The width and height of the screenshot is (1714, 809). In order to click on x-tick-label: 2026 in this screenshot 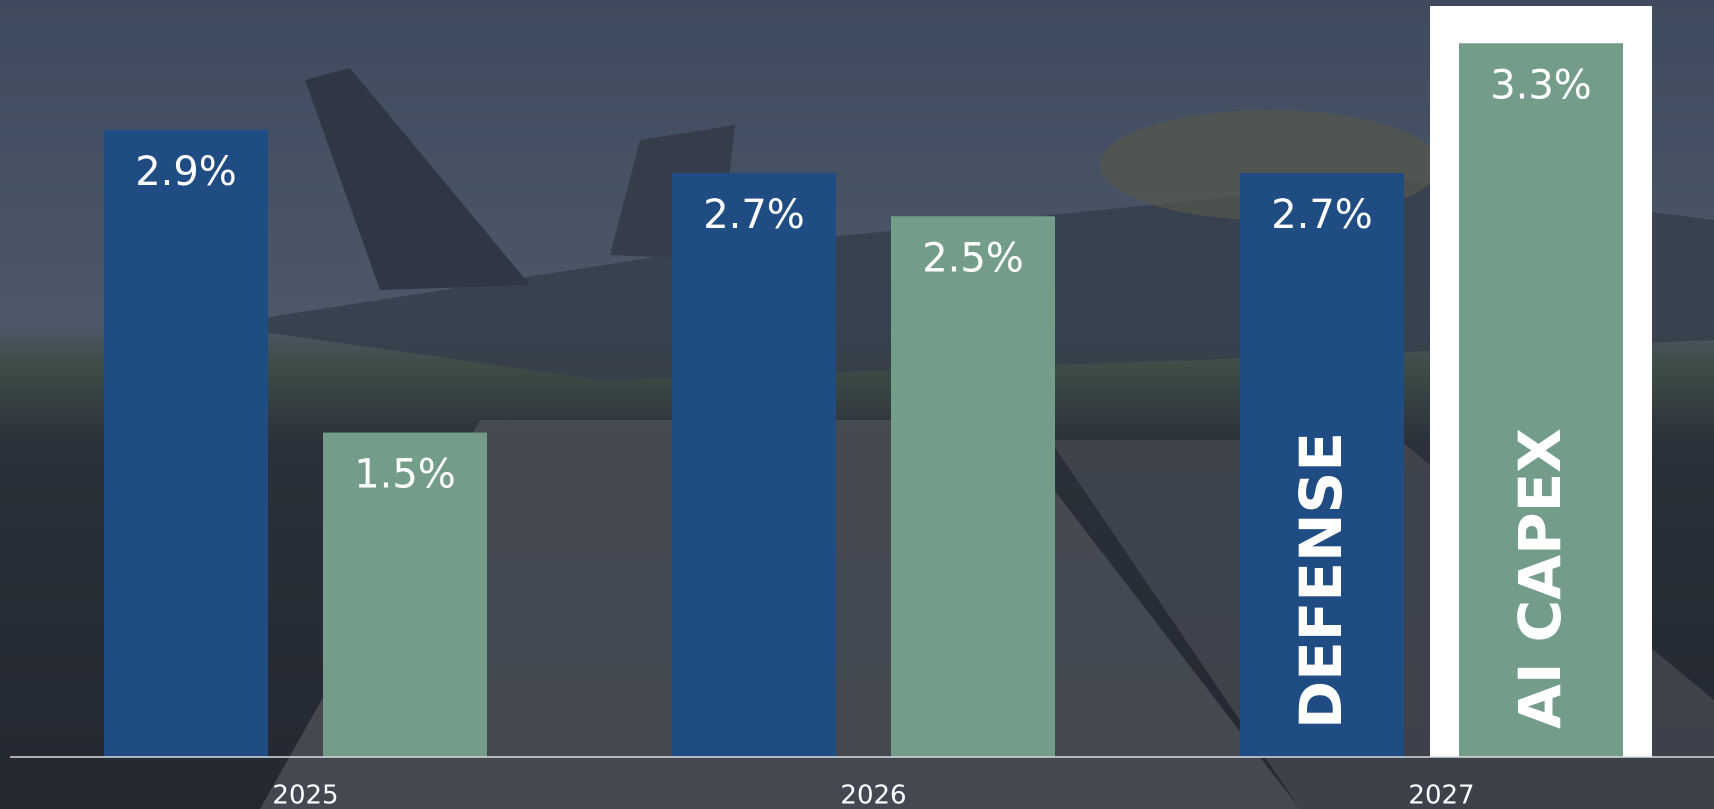, I will do `click(873, 795)`.